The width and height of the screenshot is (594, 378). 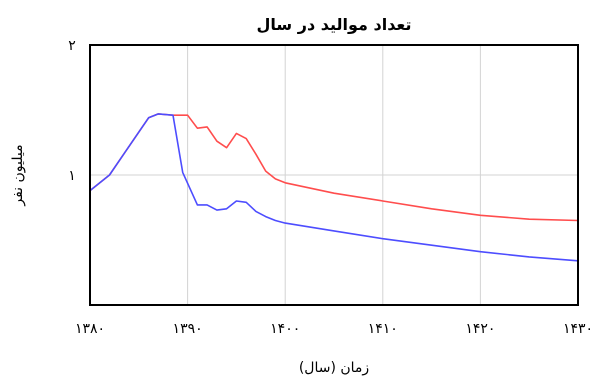 What do you see at coordinates (72, 46) in the screenshot?
I see `y-tick-label: ۲` at bounding box center [72, 46].